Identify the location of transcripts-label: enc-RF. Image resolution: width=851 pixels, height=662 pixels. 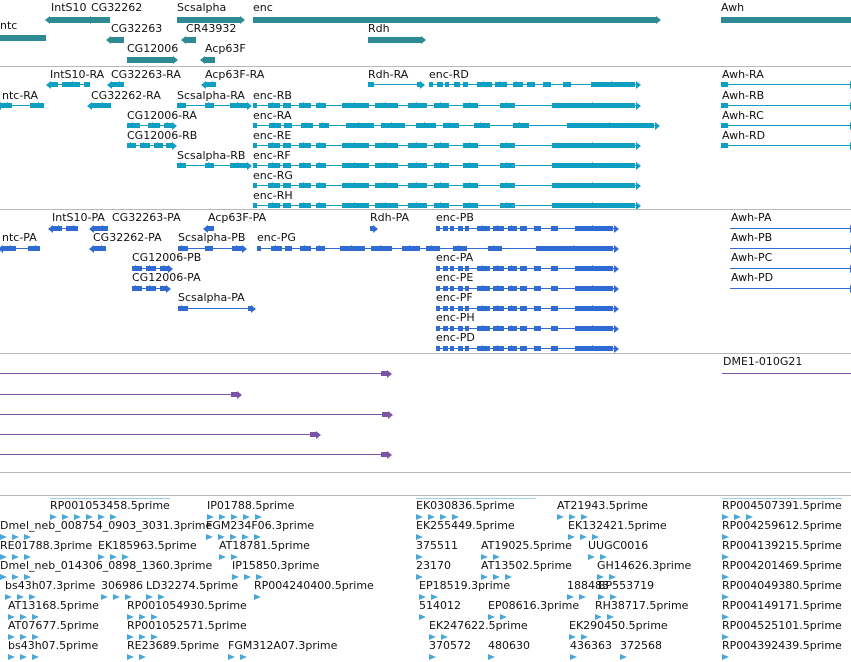
(272, 155).